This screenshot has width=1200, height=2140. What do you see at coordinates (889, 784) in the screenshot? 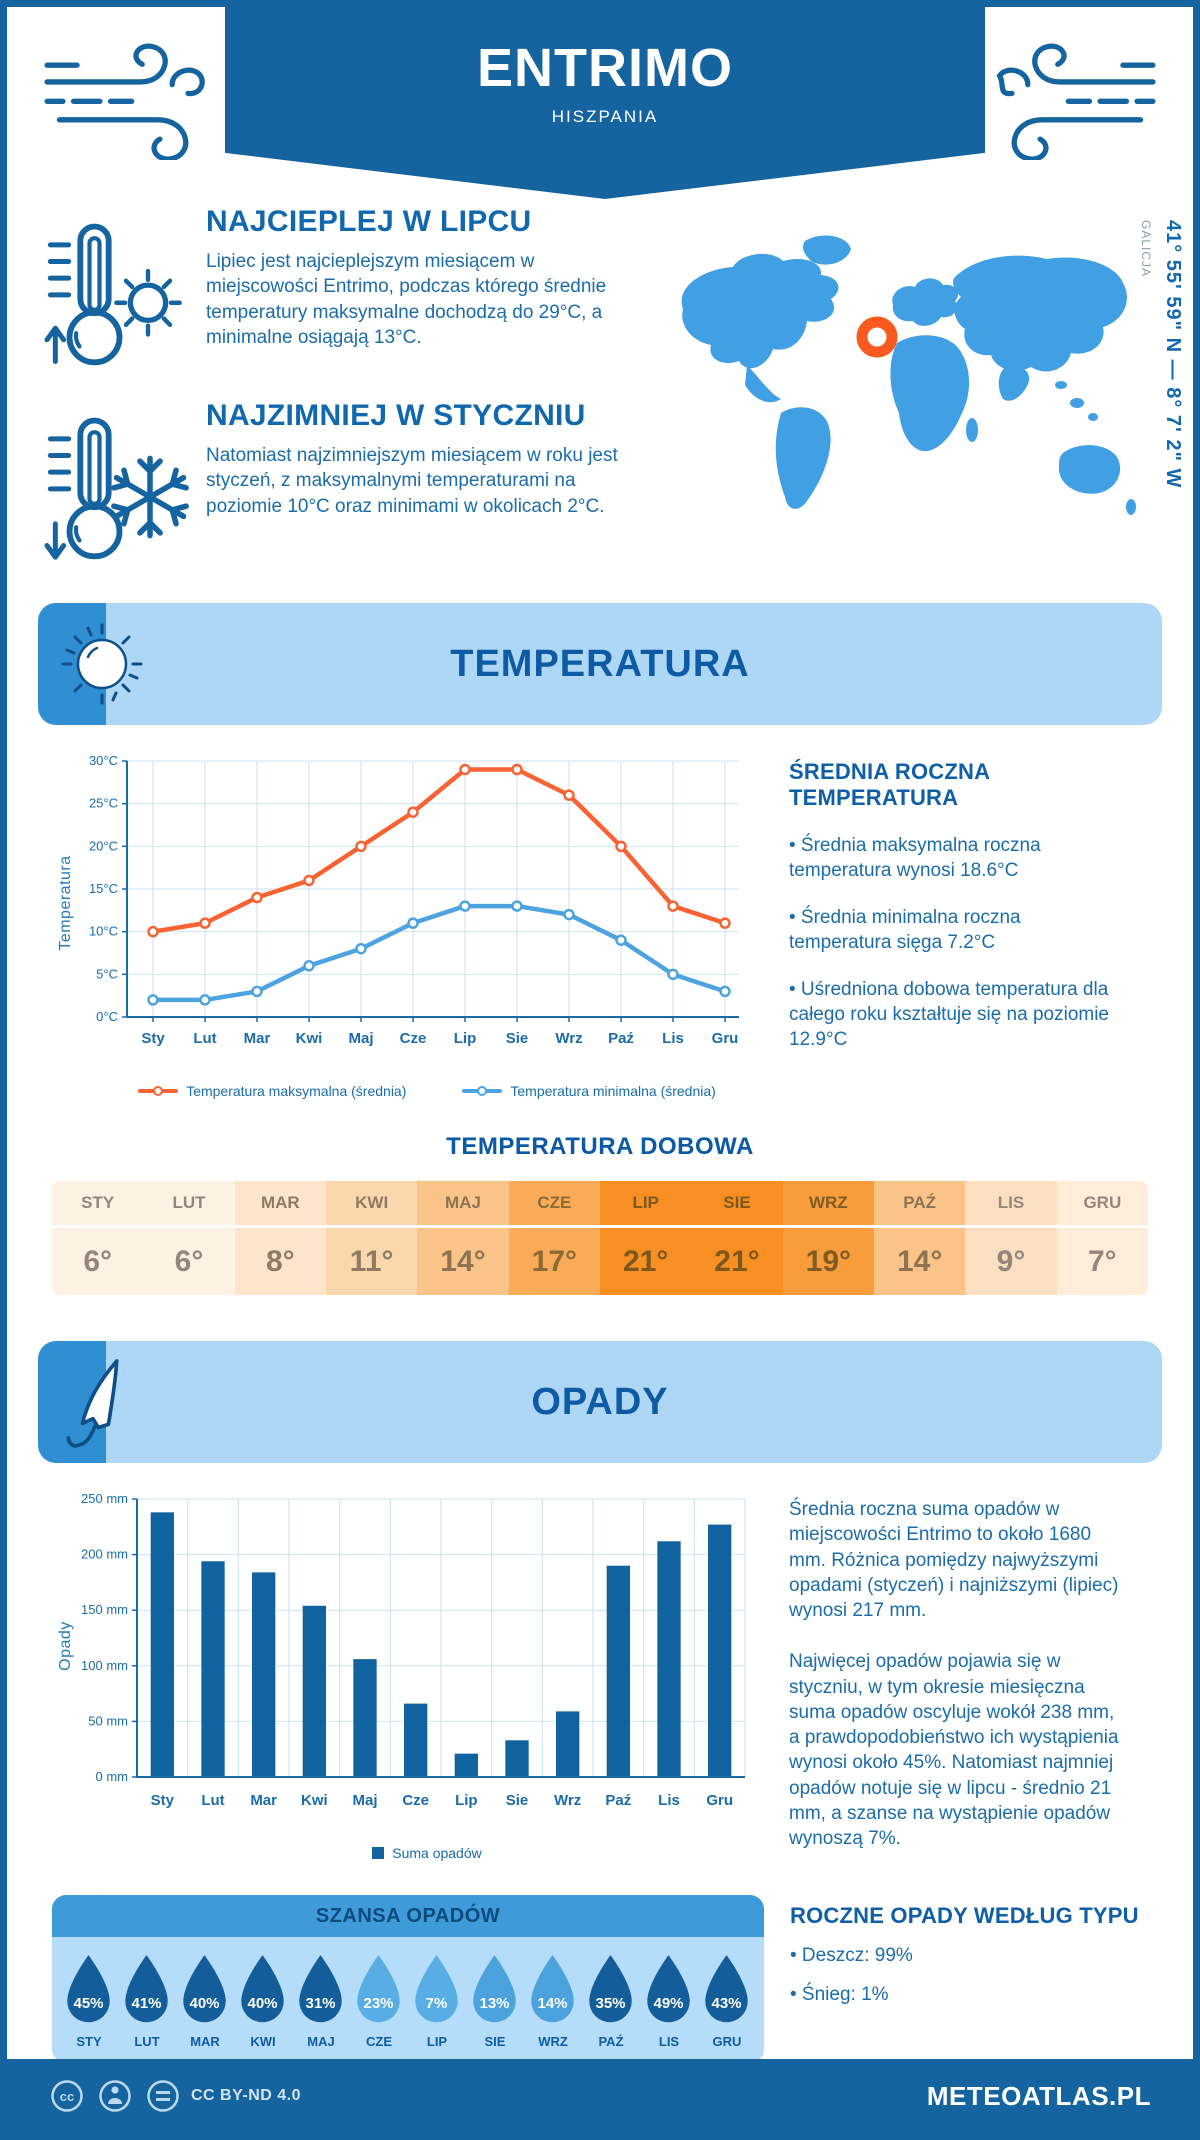
I see `temperature-stats-heading: ŚREDNIA ROCZNA TEMPERATURA` at bounding box center [889, 784].